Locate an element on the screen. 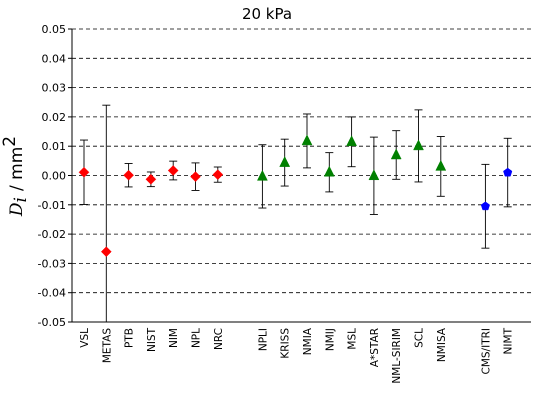 The width and height of the screenshot is (534, 400). y-tick-label: 0.00 is located at coordinates (54, 176).